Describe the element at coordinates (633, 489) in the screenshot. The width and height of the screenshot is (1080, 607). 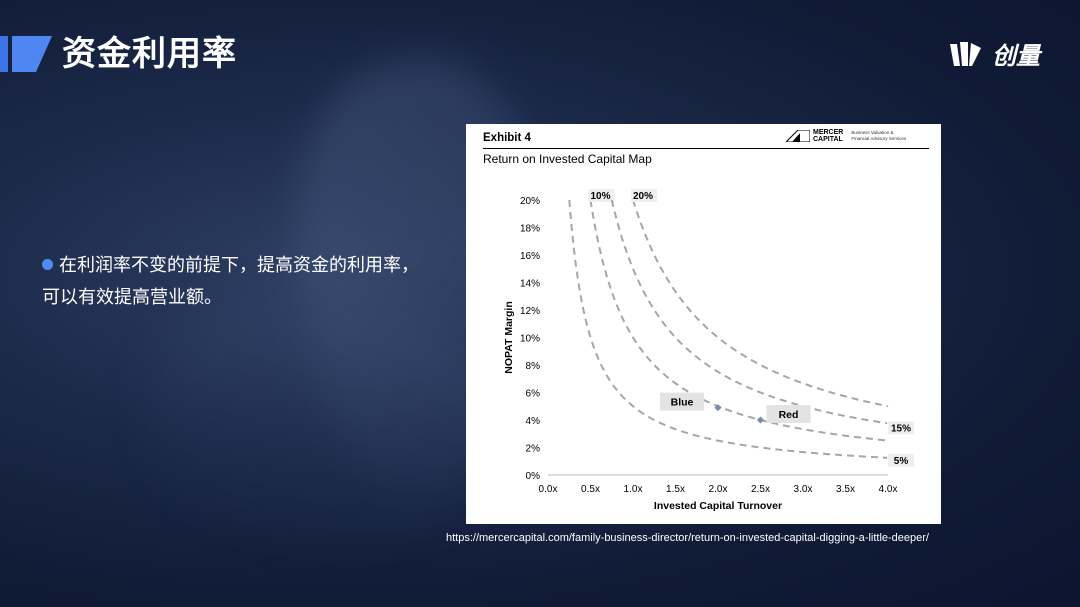
I see `x-tick-label: 1.0x` at that location.